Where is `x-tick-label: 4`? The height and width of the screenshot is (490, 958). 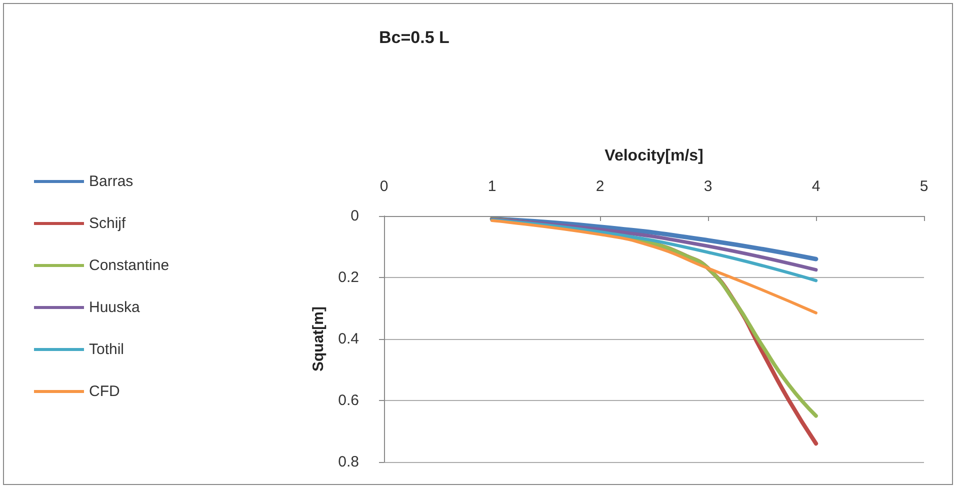
x-tick-label: 4 is located at coordinates (816, 186).